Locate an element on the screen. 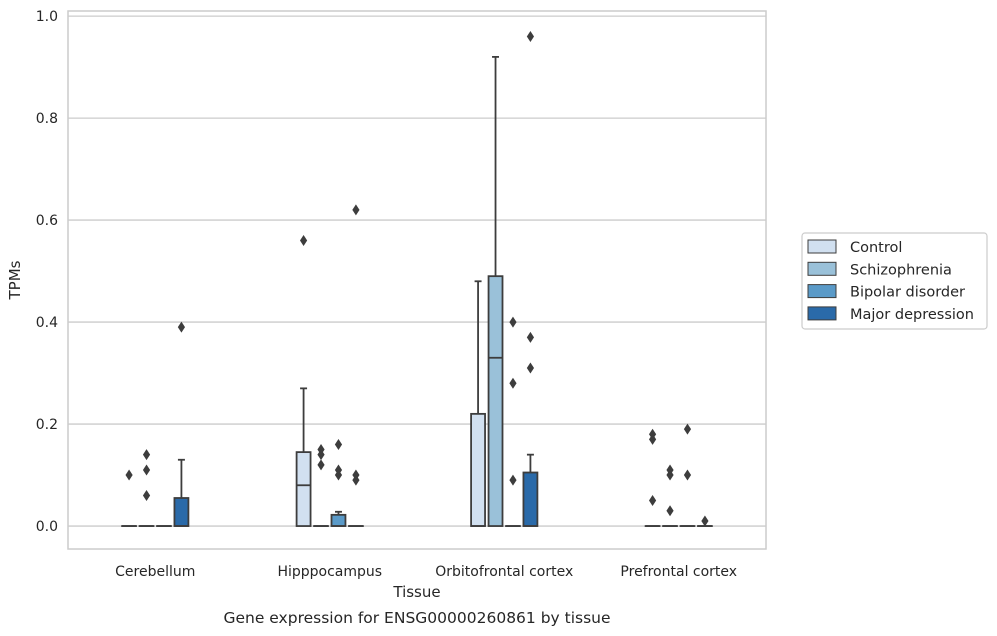 Image resolution: width=997 pixels, height=636 pixels. y-tick-labels: 0.0 0.2 0.4 0.6 0.8 1.0 is located at coordinates (47, 272).